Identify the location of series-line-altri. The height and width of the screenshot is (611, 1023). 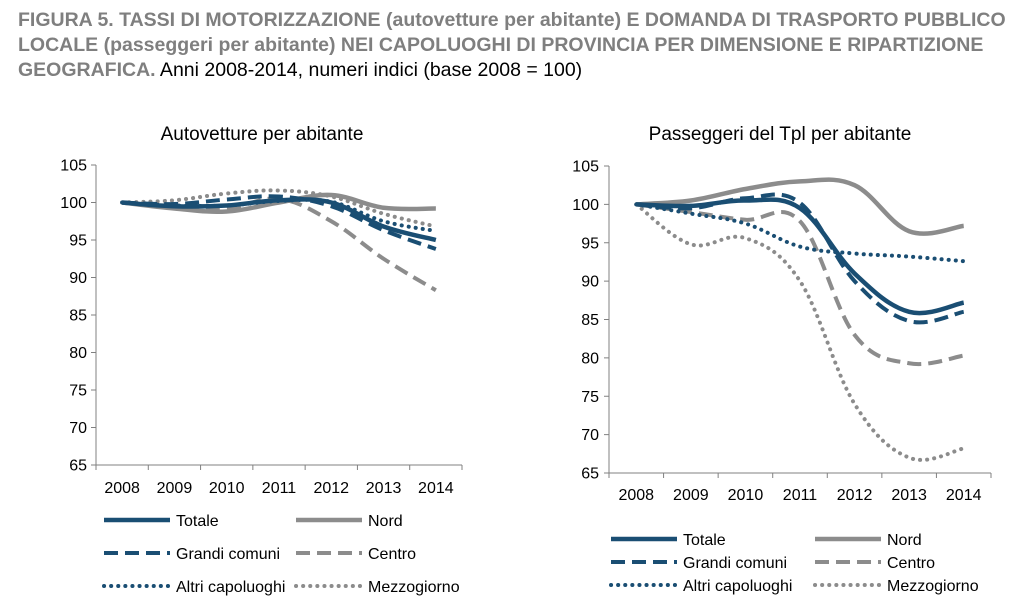
(800, 233).